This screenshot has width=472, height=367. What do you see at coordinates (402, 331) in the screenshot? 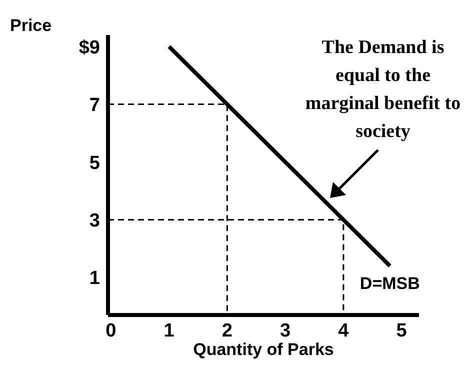
I see `x-tick-label: 5` at bounding box center [402, 331].